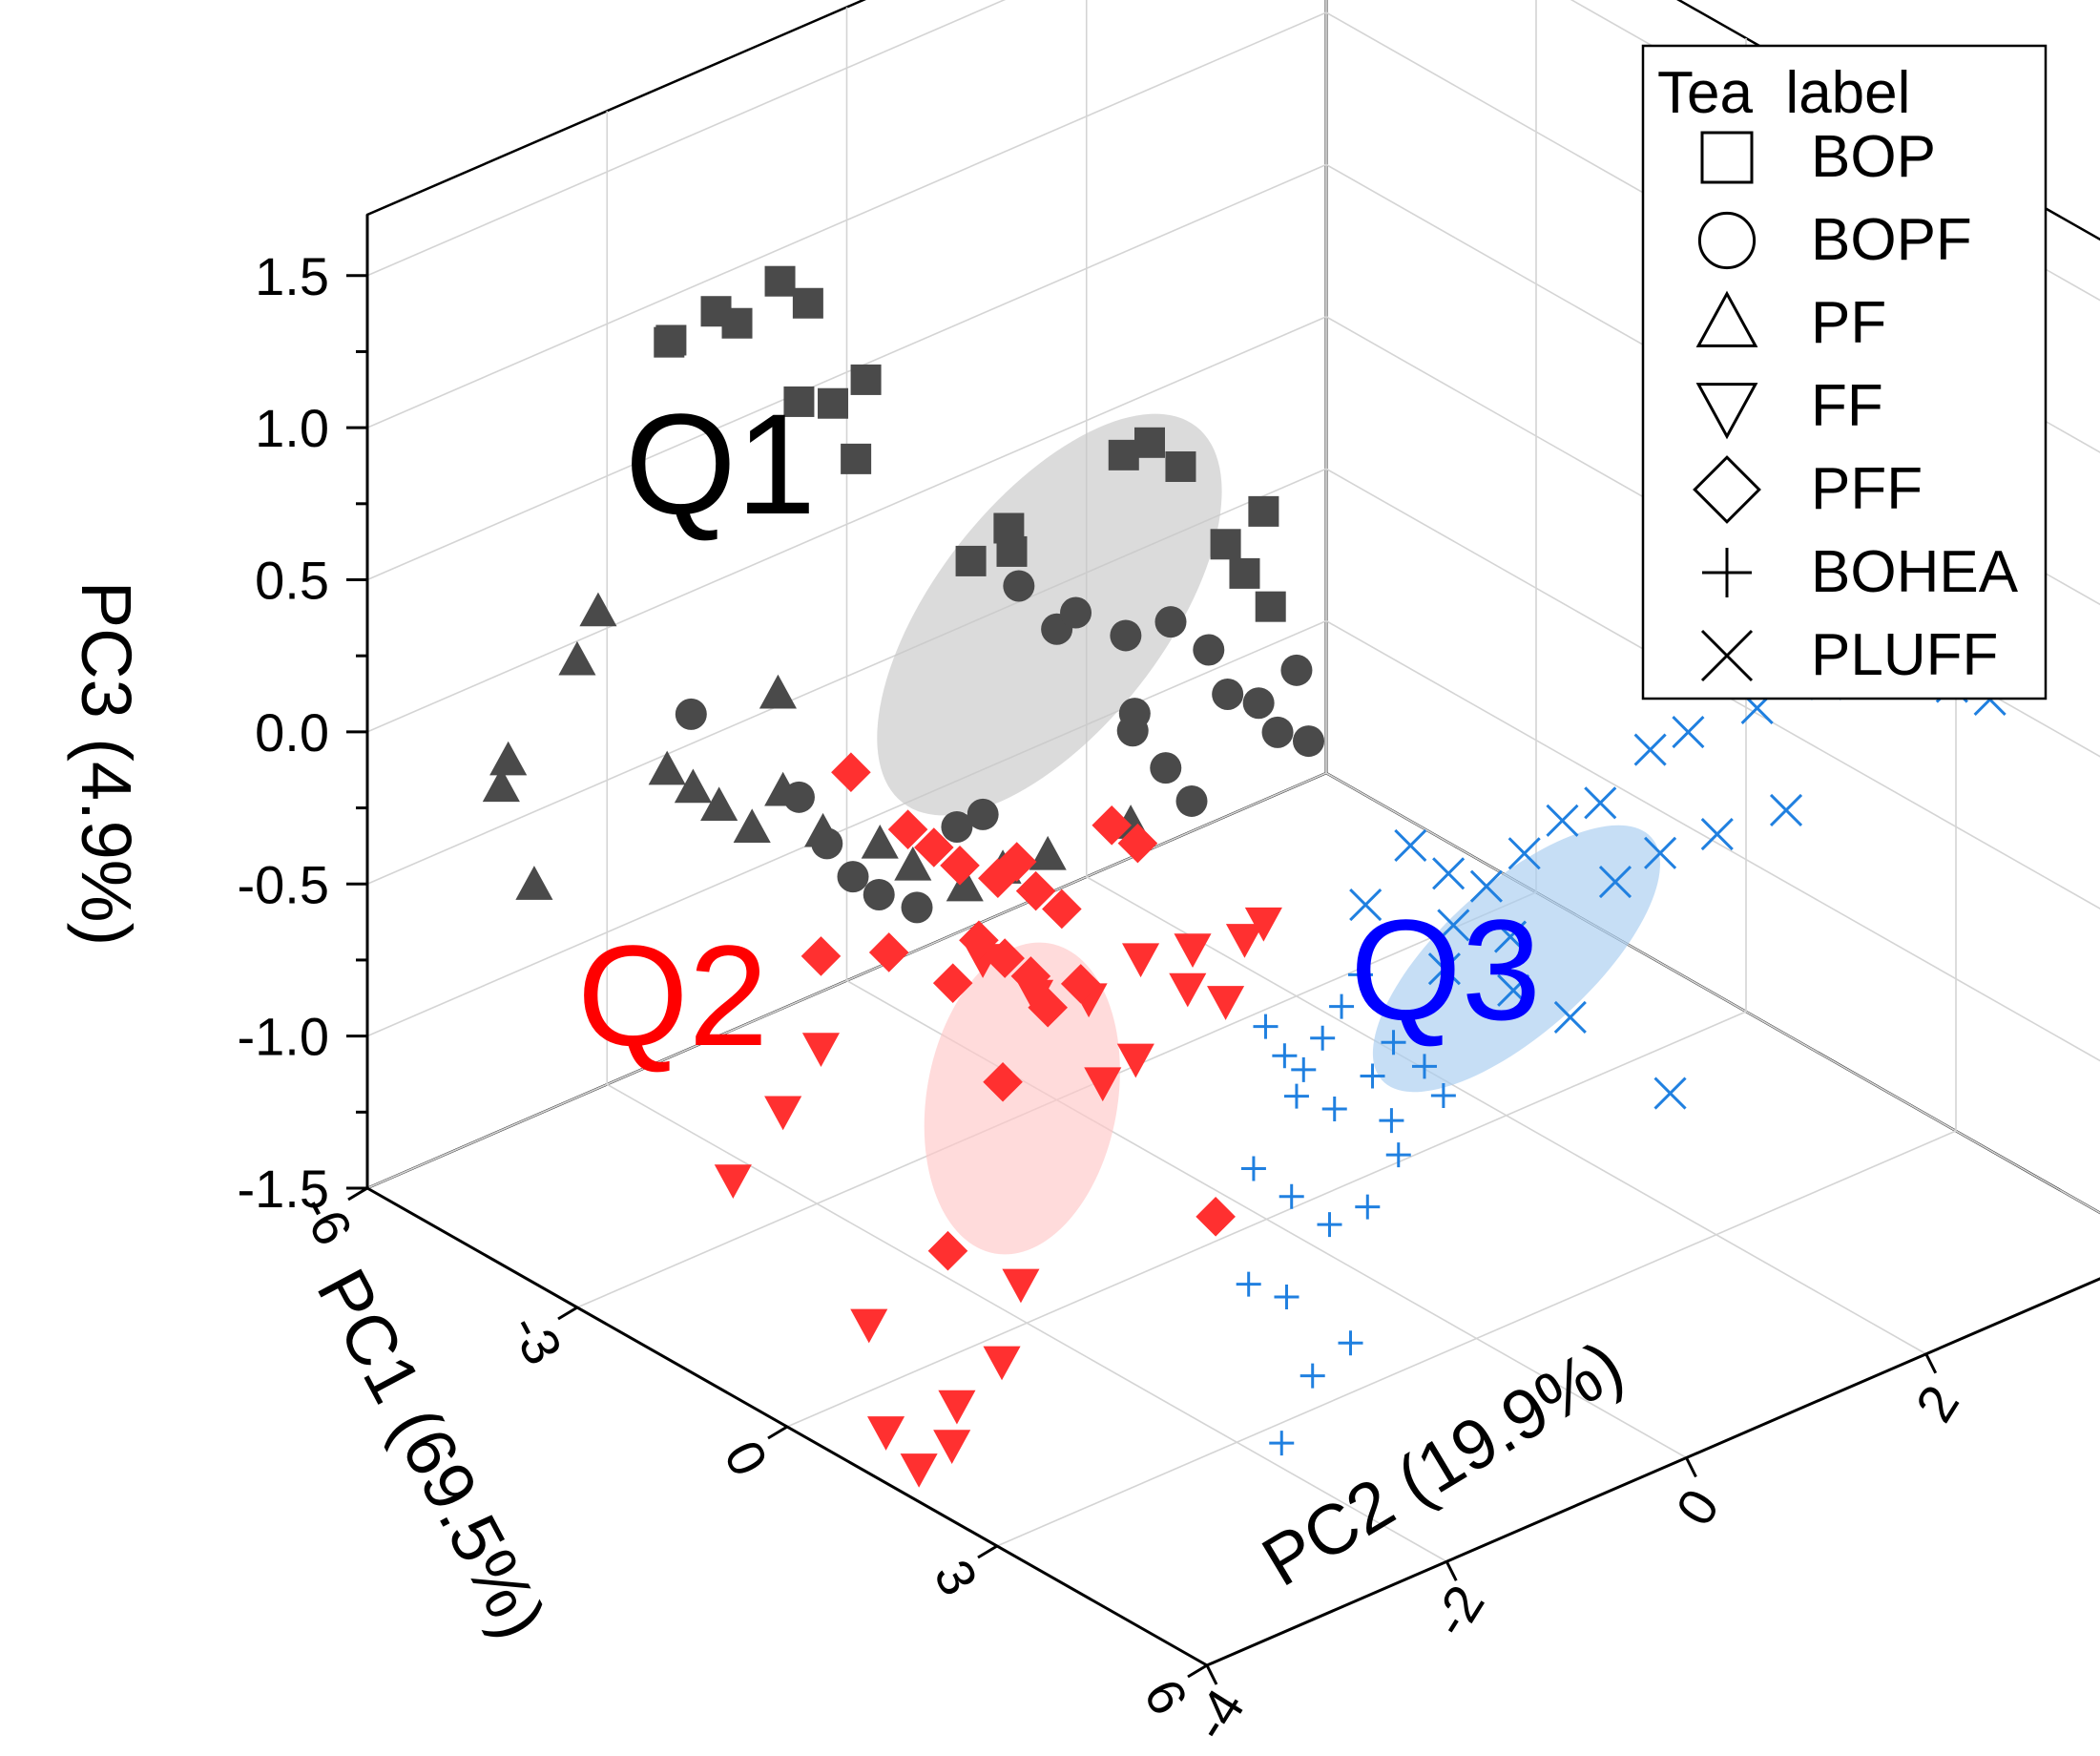 This screenshot has height=1756, width=2100. What do you see at coordinates (1027, 1323) in the screenshot?
I see `grid-line-floor-y` at bounding box center [1027, 1323].